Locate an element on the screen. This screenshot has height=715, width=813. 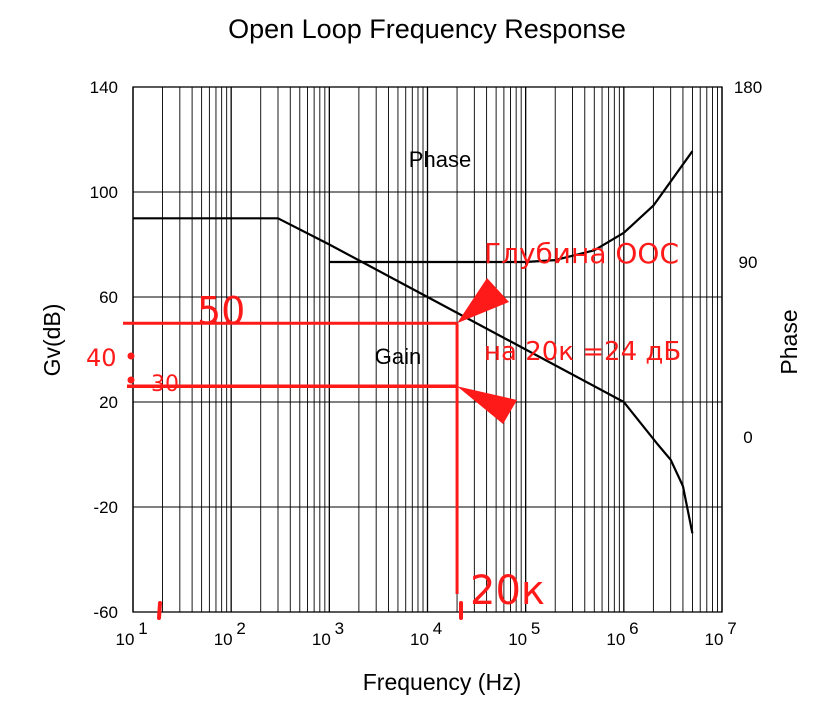
y-tick-label: 100 is located at coordinates (104, 192).